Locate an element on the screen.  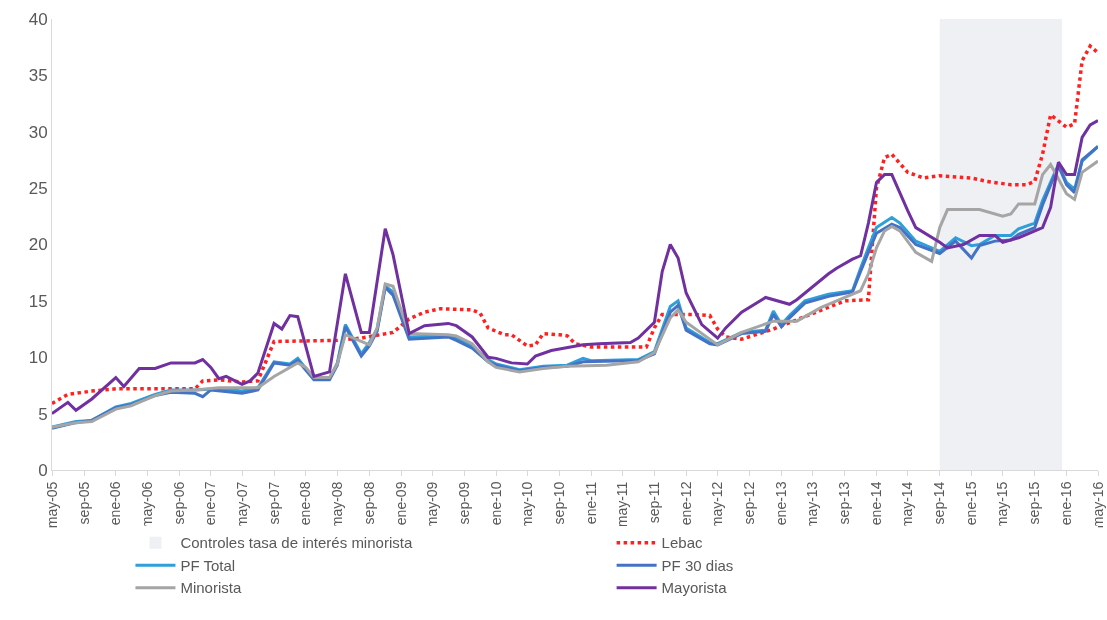
y-tick-label: 30 is located at coordinates (38, 132).